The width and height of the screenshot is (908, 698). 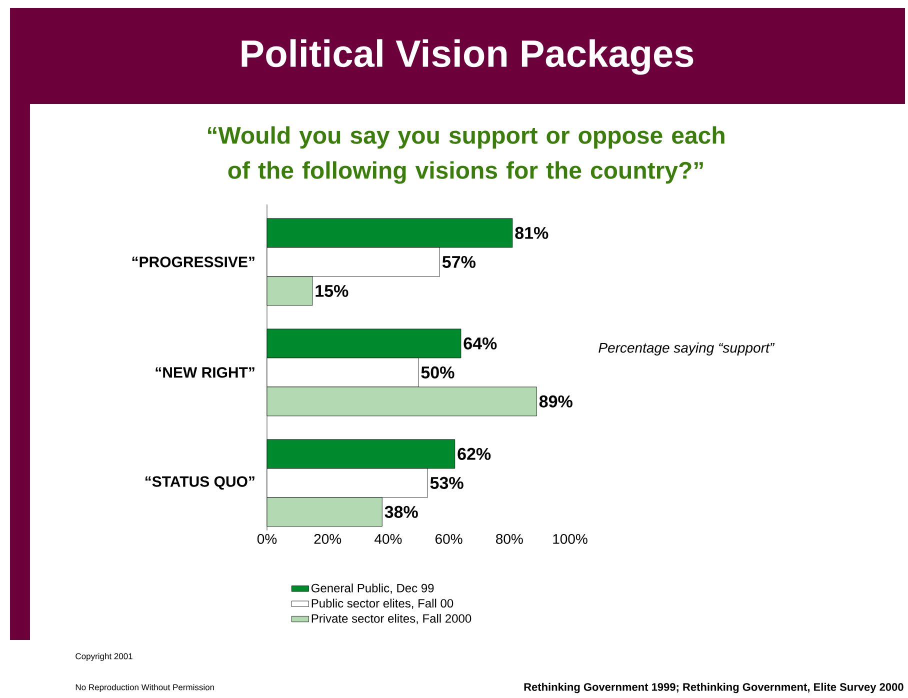 What do you see at coordinates (267, 539) in the screenshot?
I see `x-tick-label: 0%` at bounding box center [267, 539].